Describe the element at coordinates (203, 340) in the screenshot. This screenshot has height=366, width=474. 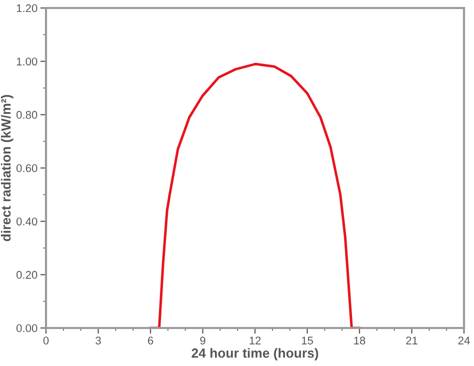
I see `x-tick-label: 9` at that location.